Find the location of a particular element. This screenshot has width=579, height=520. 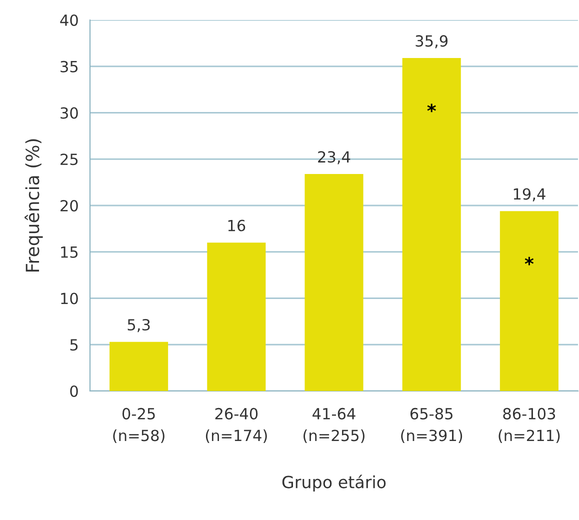

data-label: 19,4 is located at coordinates (530, 195).